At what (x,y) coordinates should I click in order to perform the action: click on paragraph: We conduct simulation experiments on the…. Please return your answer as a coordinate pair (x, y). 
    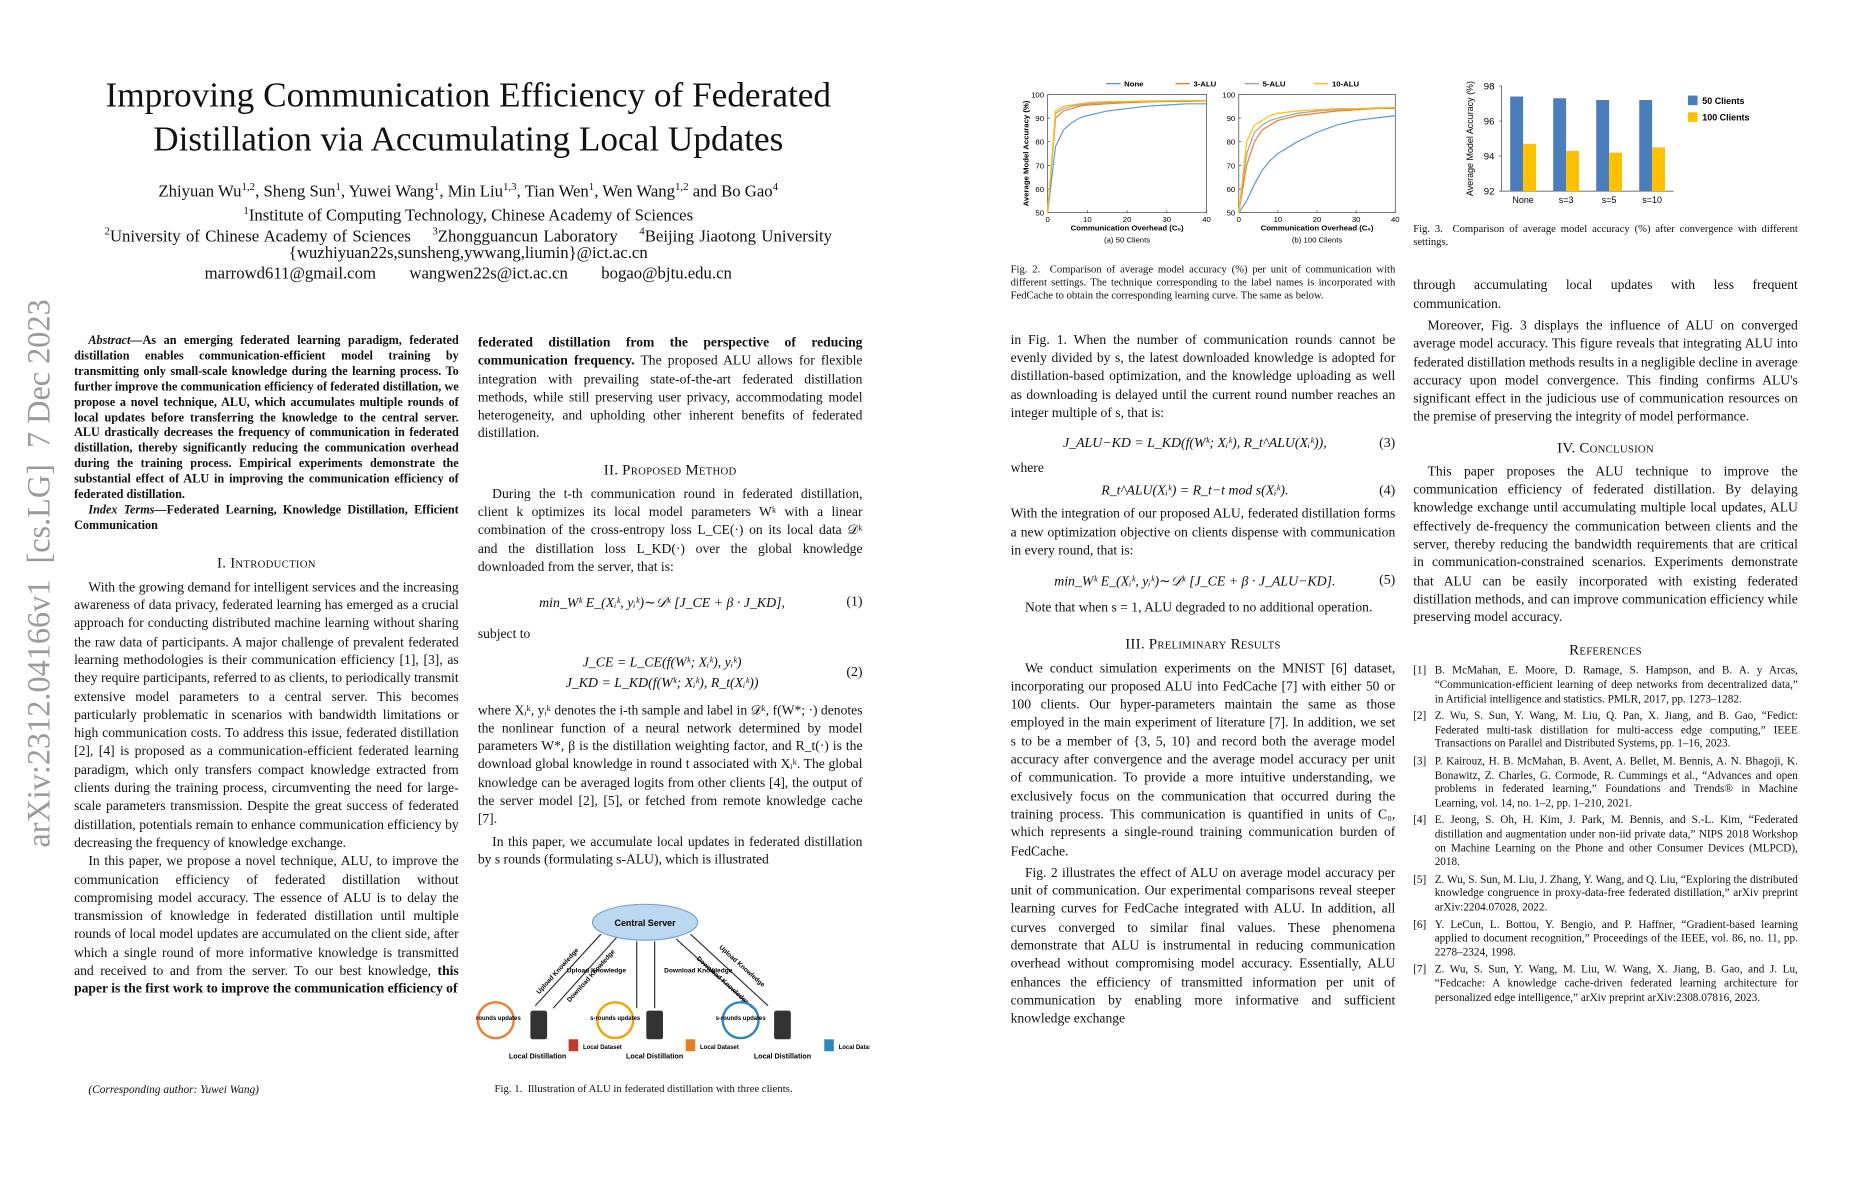
    Looking at the image, I should click on (1203, 760).